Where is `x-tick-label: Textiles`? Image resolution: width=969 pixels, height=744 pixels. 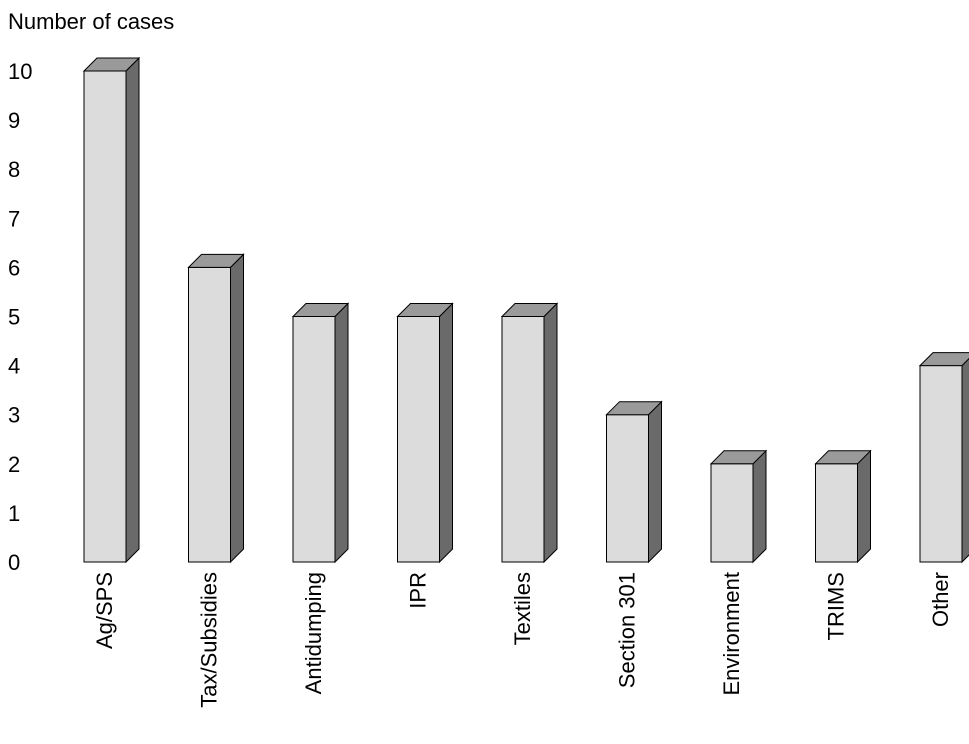 x-tick-label: Textiles is located at coordinates (522, 608).